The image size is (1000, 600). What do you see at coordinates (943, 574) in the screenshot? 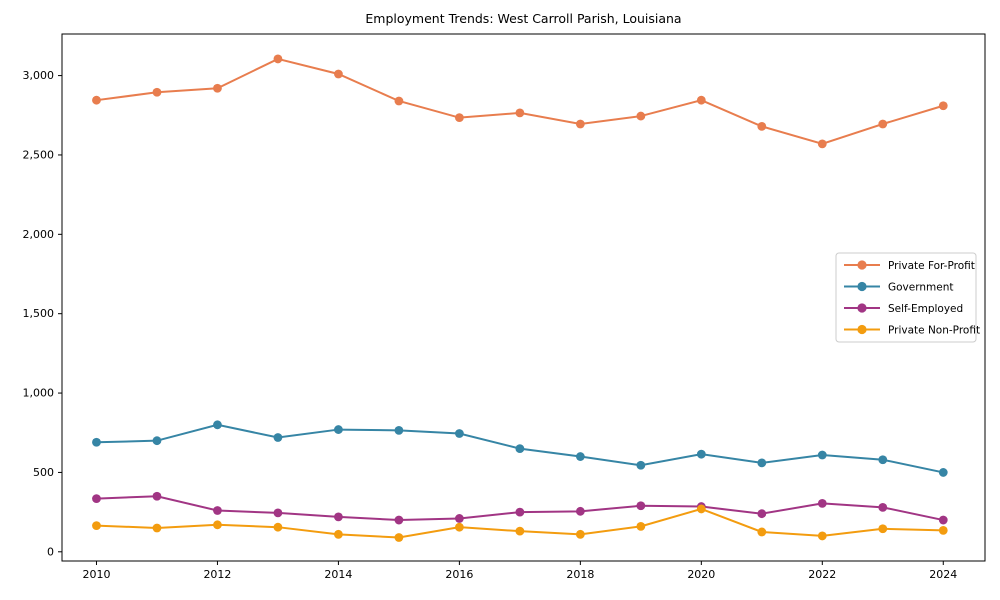
I see `x-axis-tick-label: 2024` at bounding box center [943, 574].